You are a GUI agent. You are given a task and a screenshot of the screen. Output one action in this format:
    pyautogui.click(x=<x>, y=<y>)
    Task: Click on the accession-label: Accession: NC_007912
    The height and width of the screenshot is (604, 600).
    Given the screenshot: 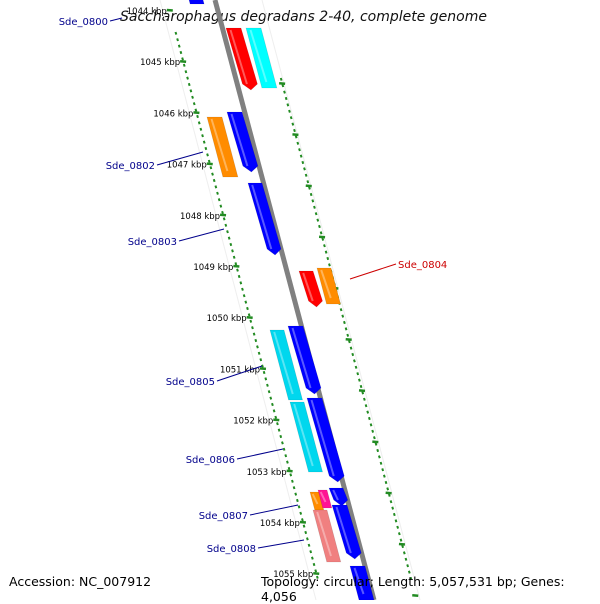 What is the action you would take?
    pyautogui.click(x=80, y=581)
    